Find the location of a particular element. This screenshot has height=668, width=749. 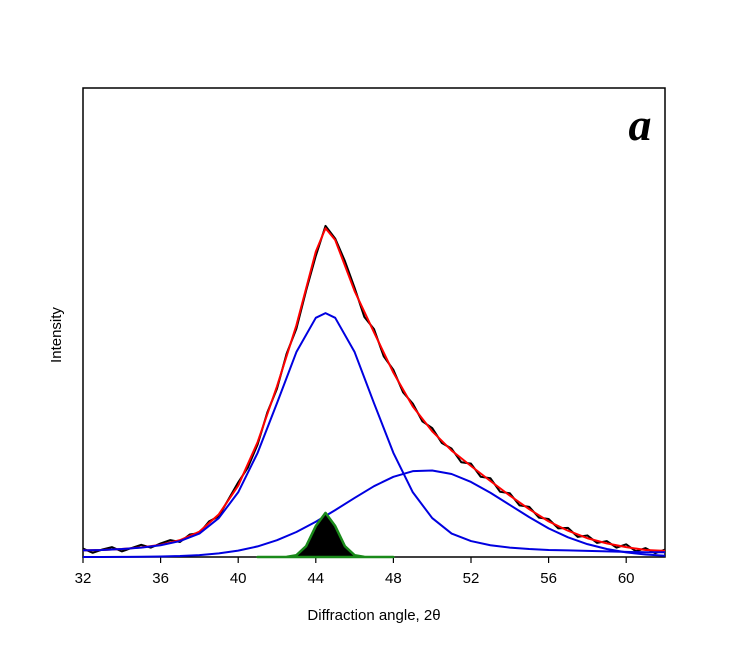

x-tick-label: 40 is located at coordinates (238, 578).